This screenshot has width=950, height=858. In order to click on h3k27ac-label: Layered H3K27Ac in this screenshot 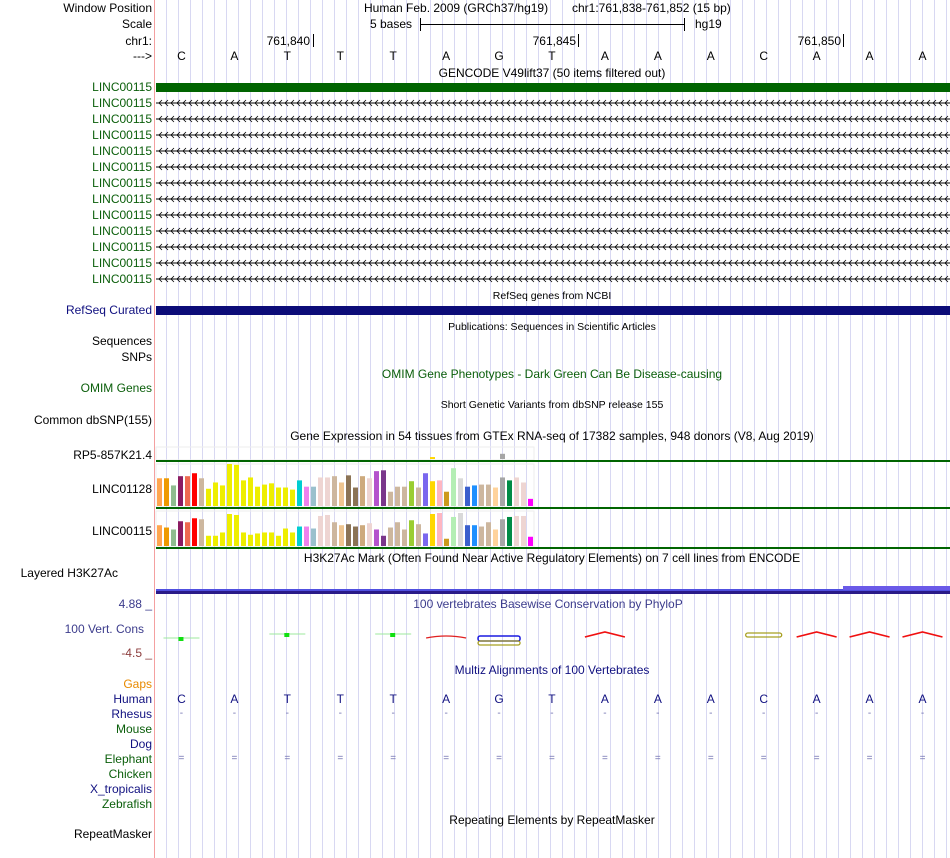, I will do `click(69, 573)`.